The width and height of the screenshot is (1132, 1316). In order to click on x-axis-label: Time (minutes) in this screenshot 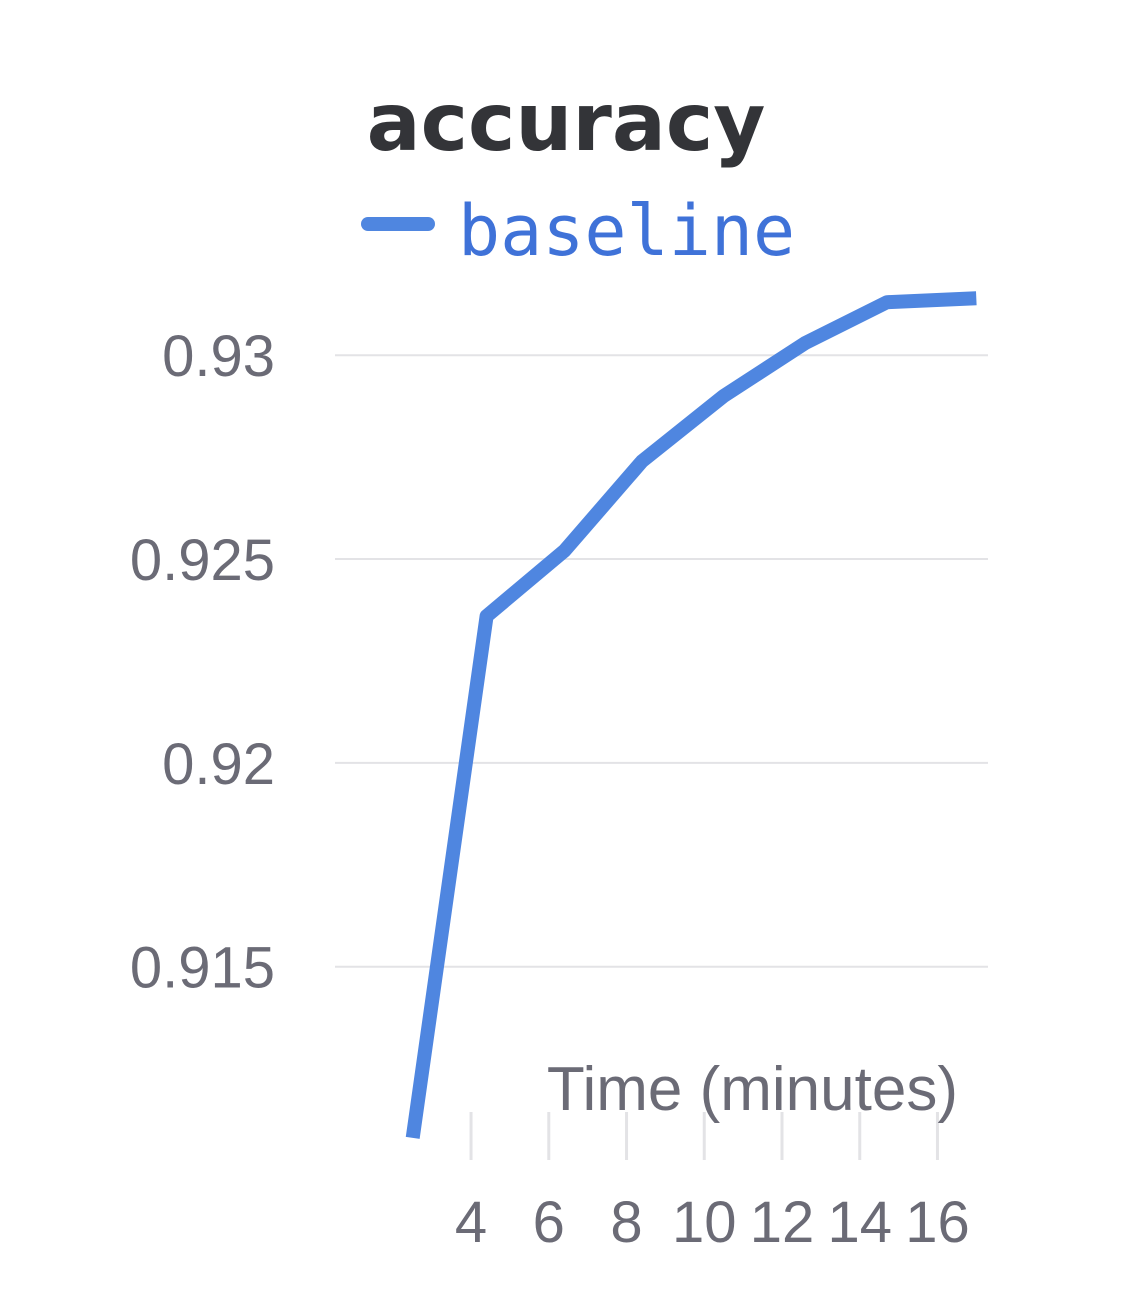, I will do `click(752, 1089)`.